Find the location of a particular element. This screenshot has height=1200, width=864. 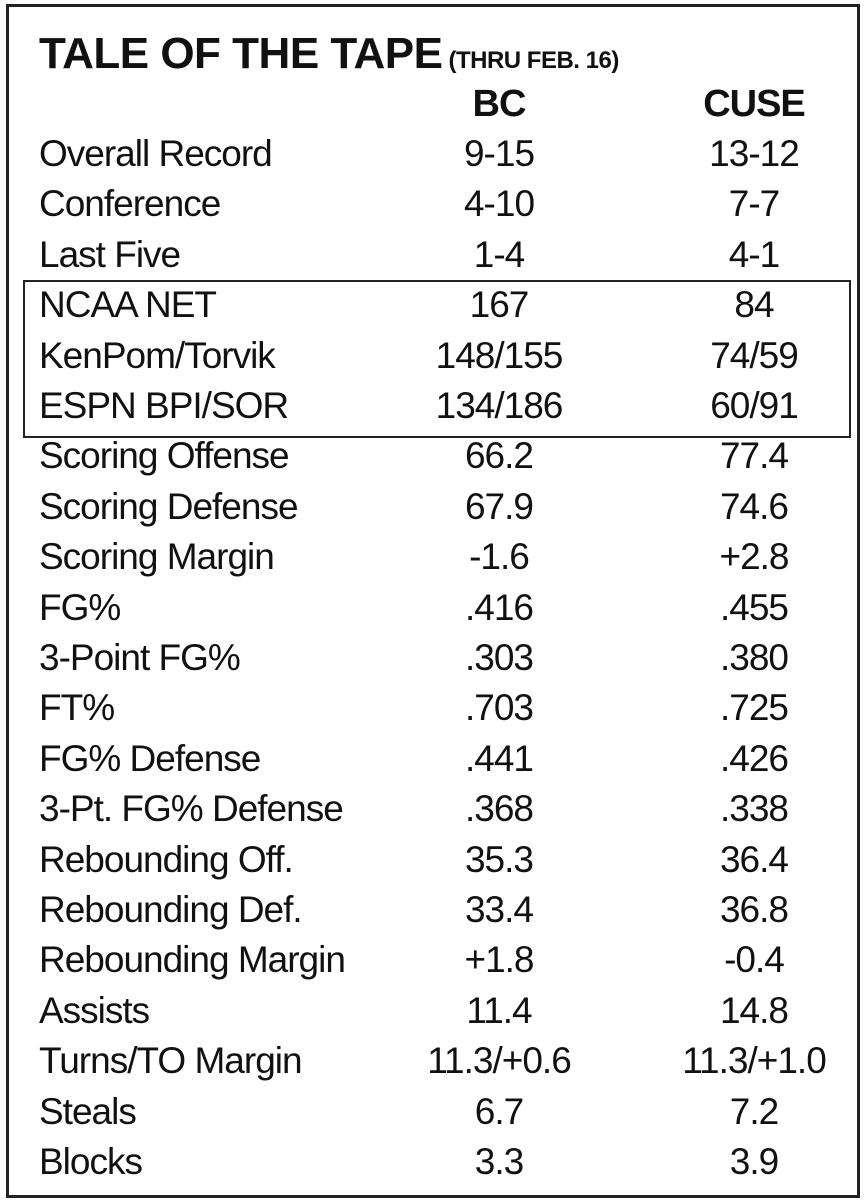

stat-value: 33.4 is located at coordinates (499, 909).